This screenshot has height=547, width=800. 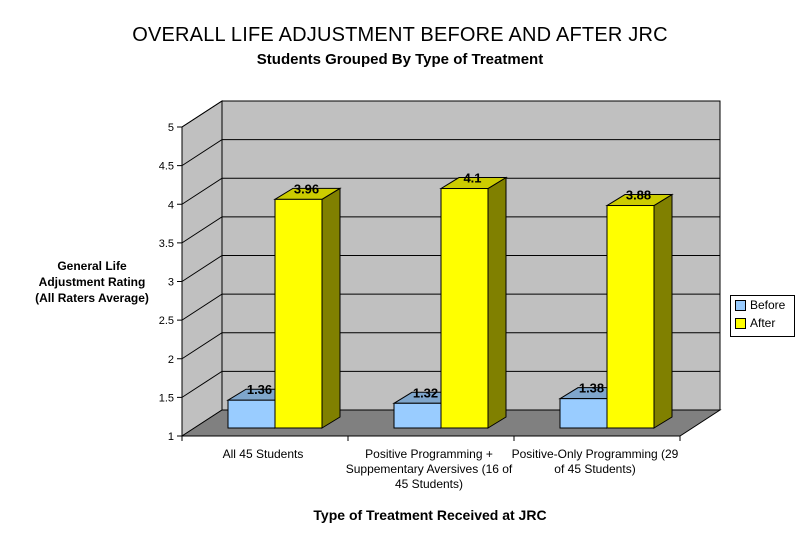 What do you see at coordinates (171, 283) in the screenshot?
I see `y-tick-label: 3` at bounding box center [171, 283].